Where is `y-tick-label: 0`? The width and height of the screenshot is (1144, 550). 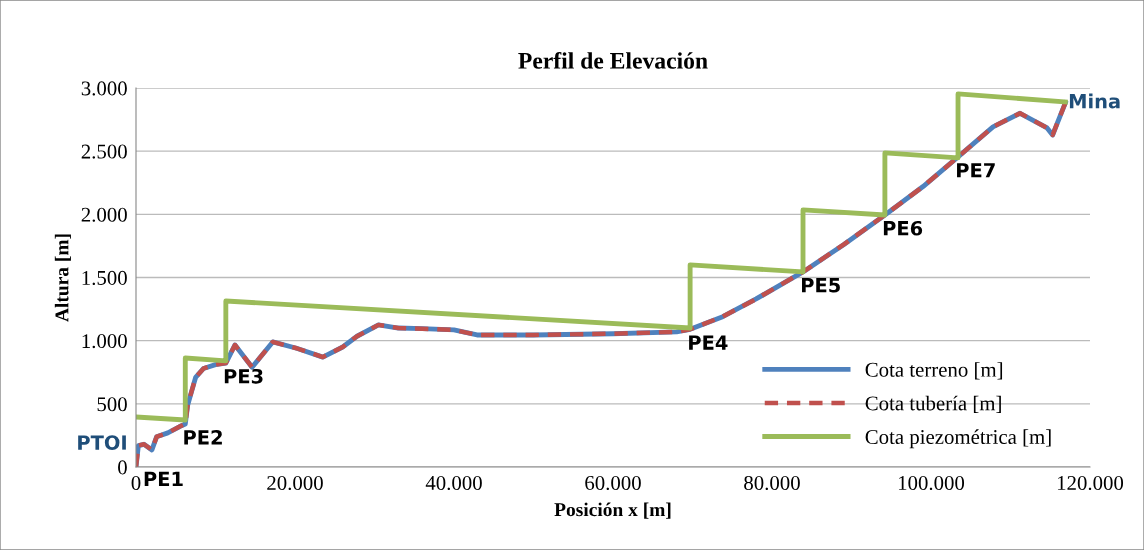 y-tick-label: 0 is located at coordinates (122, 467).